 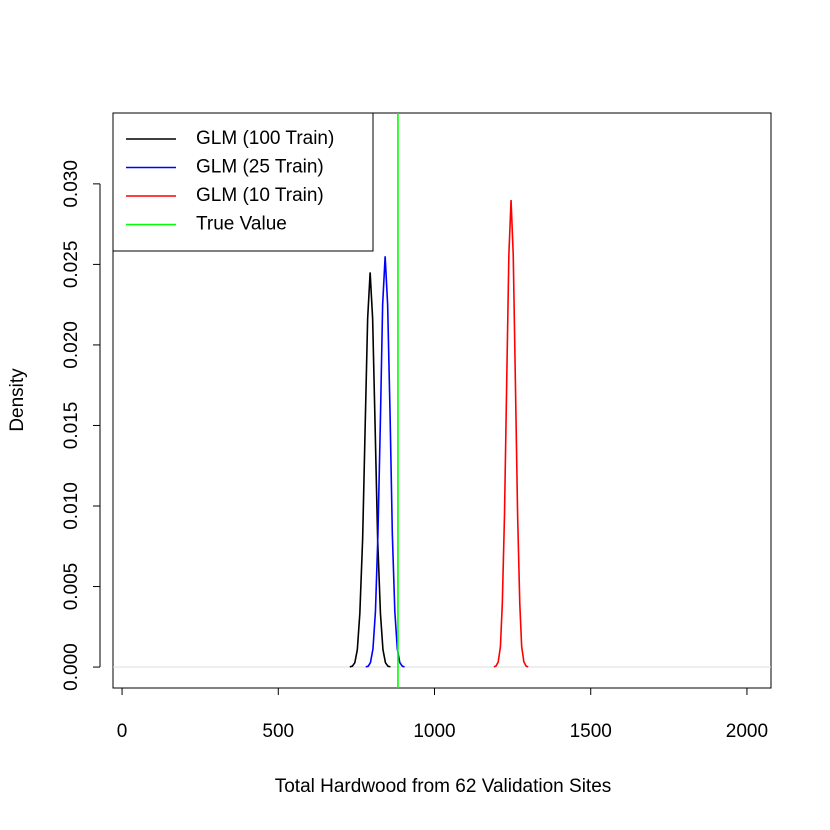 I want to click on y-axis-title: Density, so click(x=17, y=400).